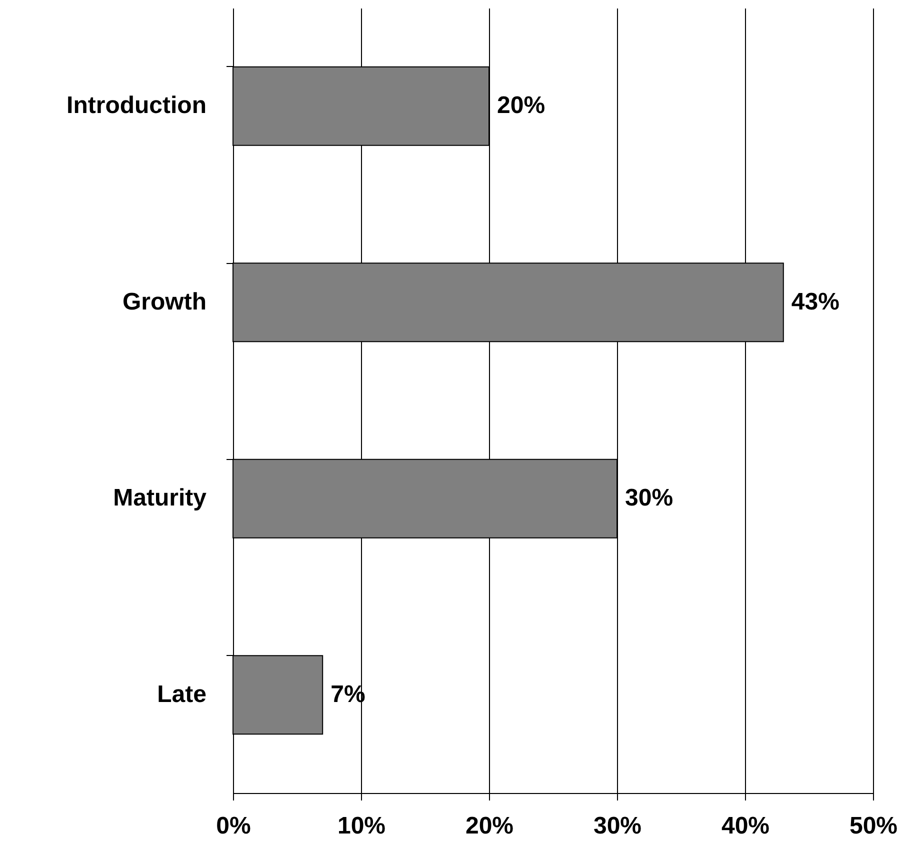 This screenshot has height=858, width=924. Describe the element at coordinates (160, 498) in the screenshot. I see `y-tick-label: Maturity` at that location.